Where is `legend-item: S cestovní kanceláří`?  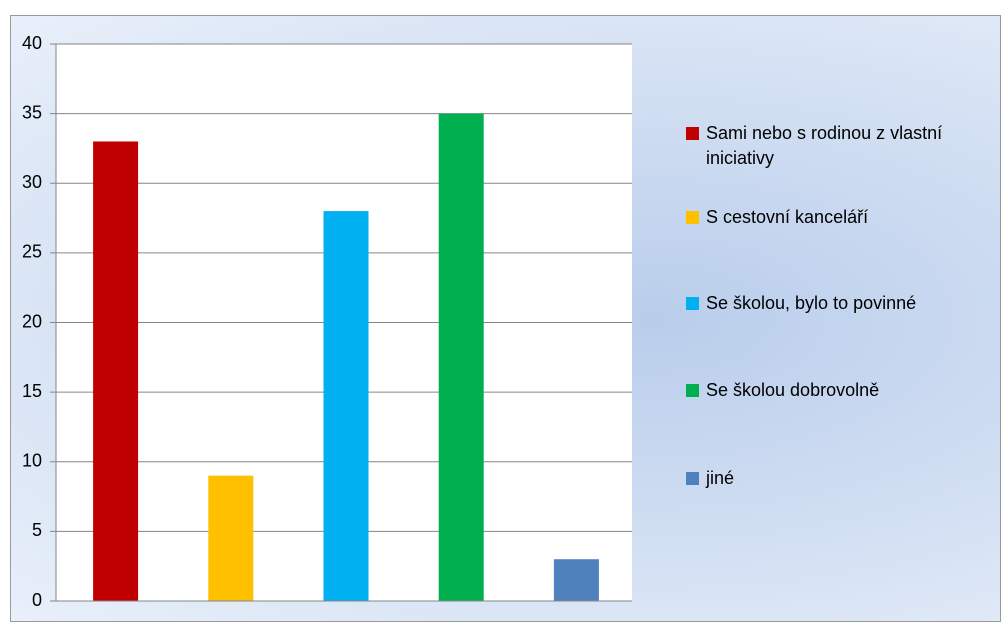 legend-item: S cestovní kanceláří is located at coordinates (831, 217).